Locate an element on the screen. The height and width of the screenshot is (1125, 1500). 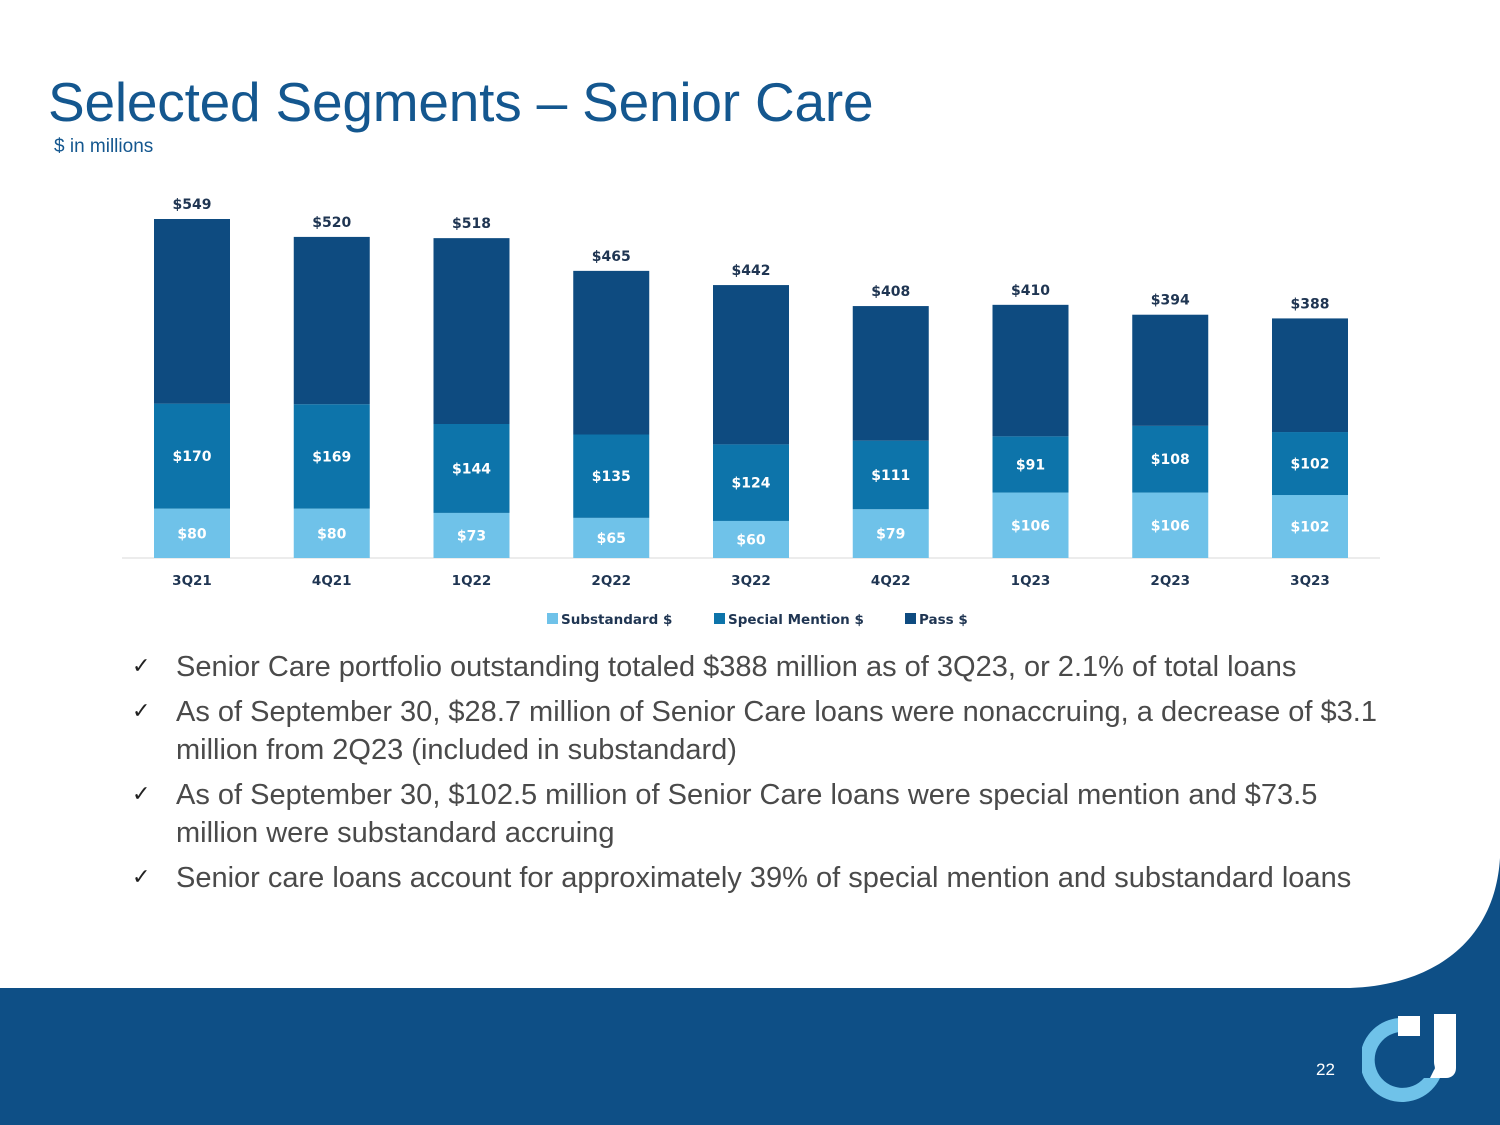
x-tick-label: 3Q23 is located at coordinates (1310, 581).